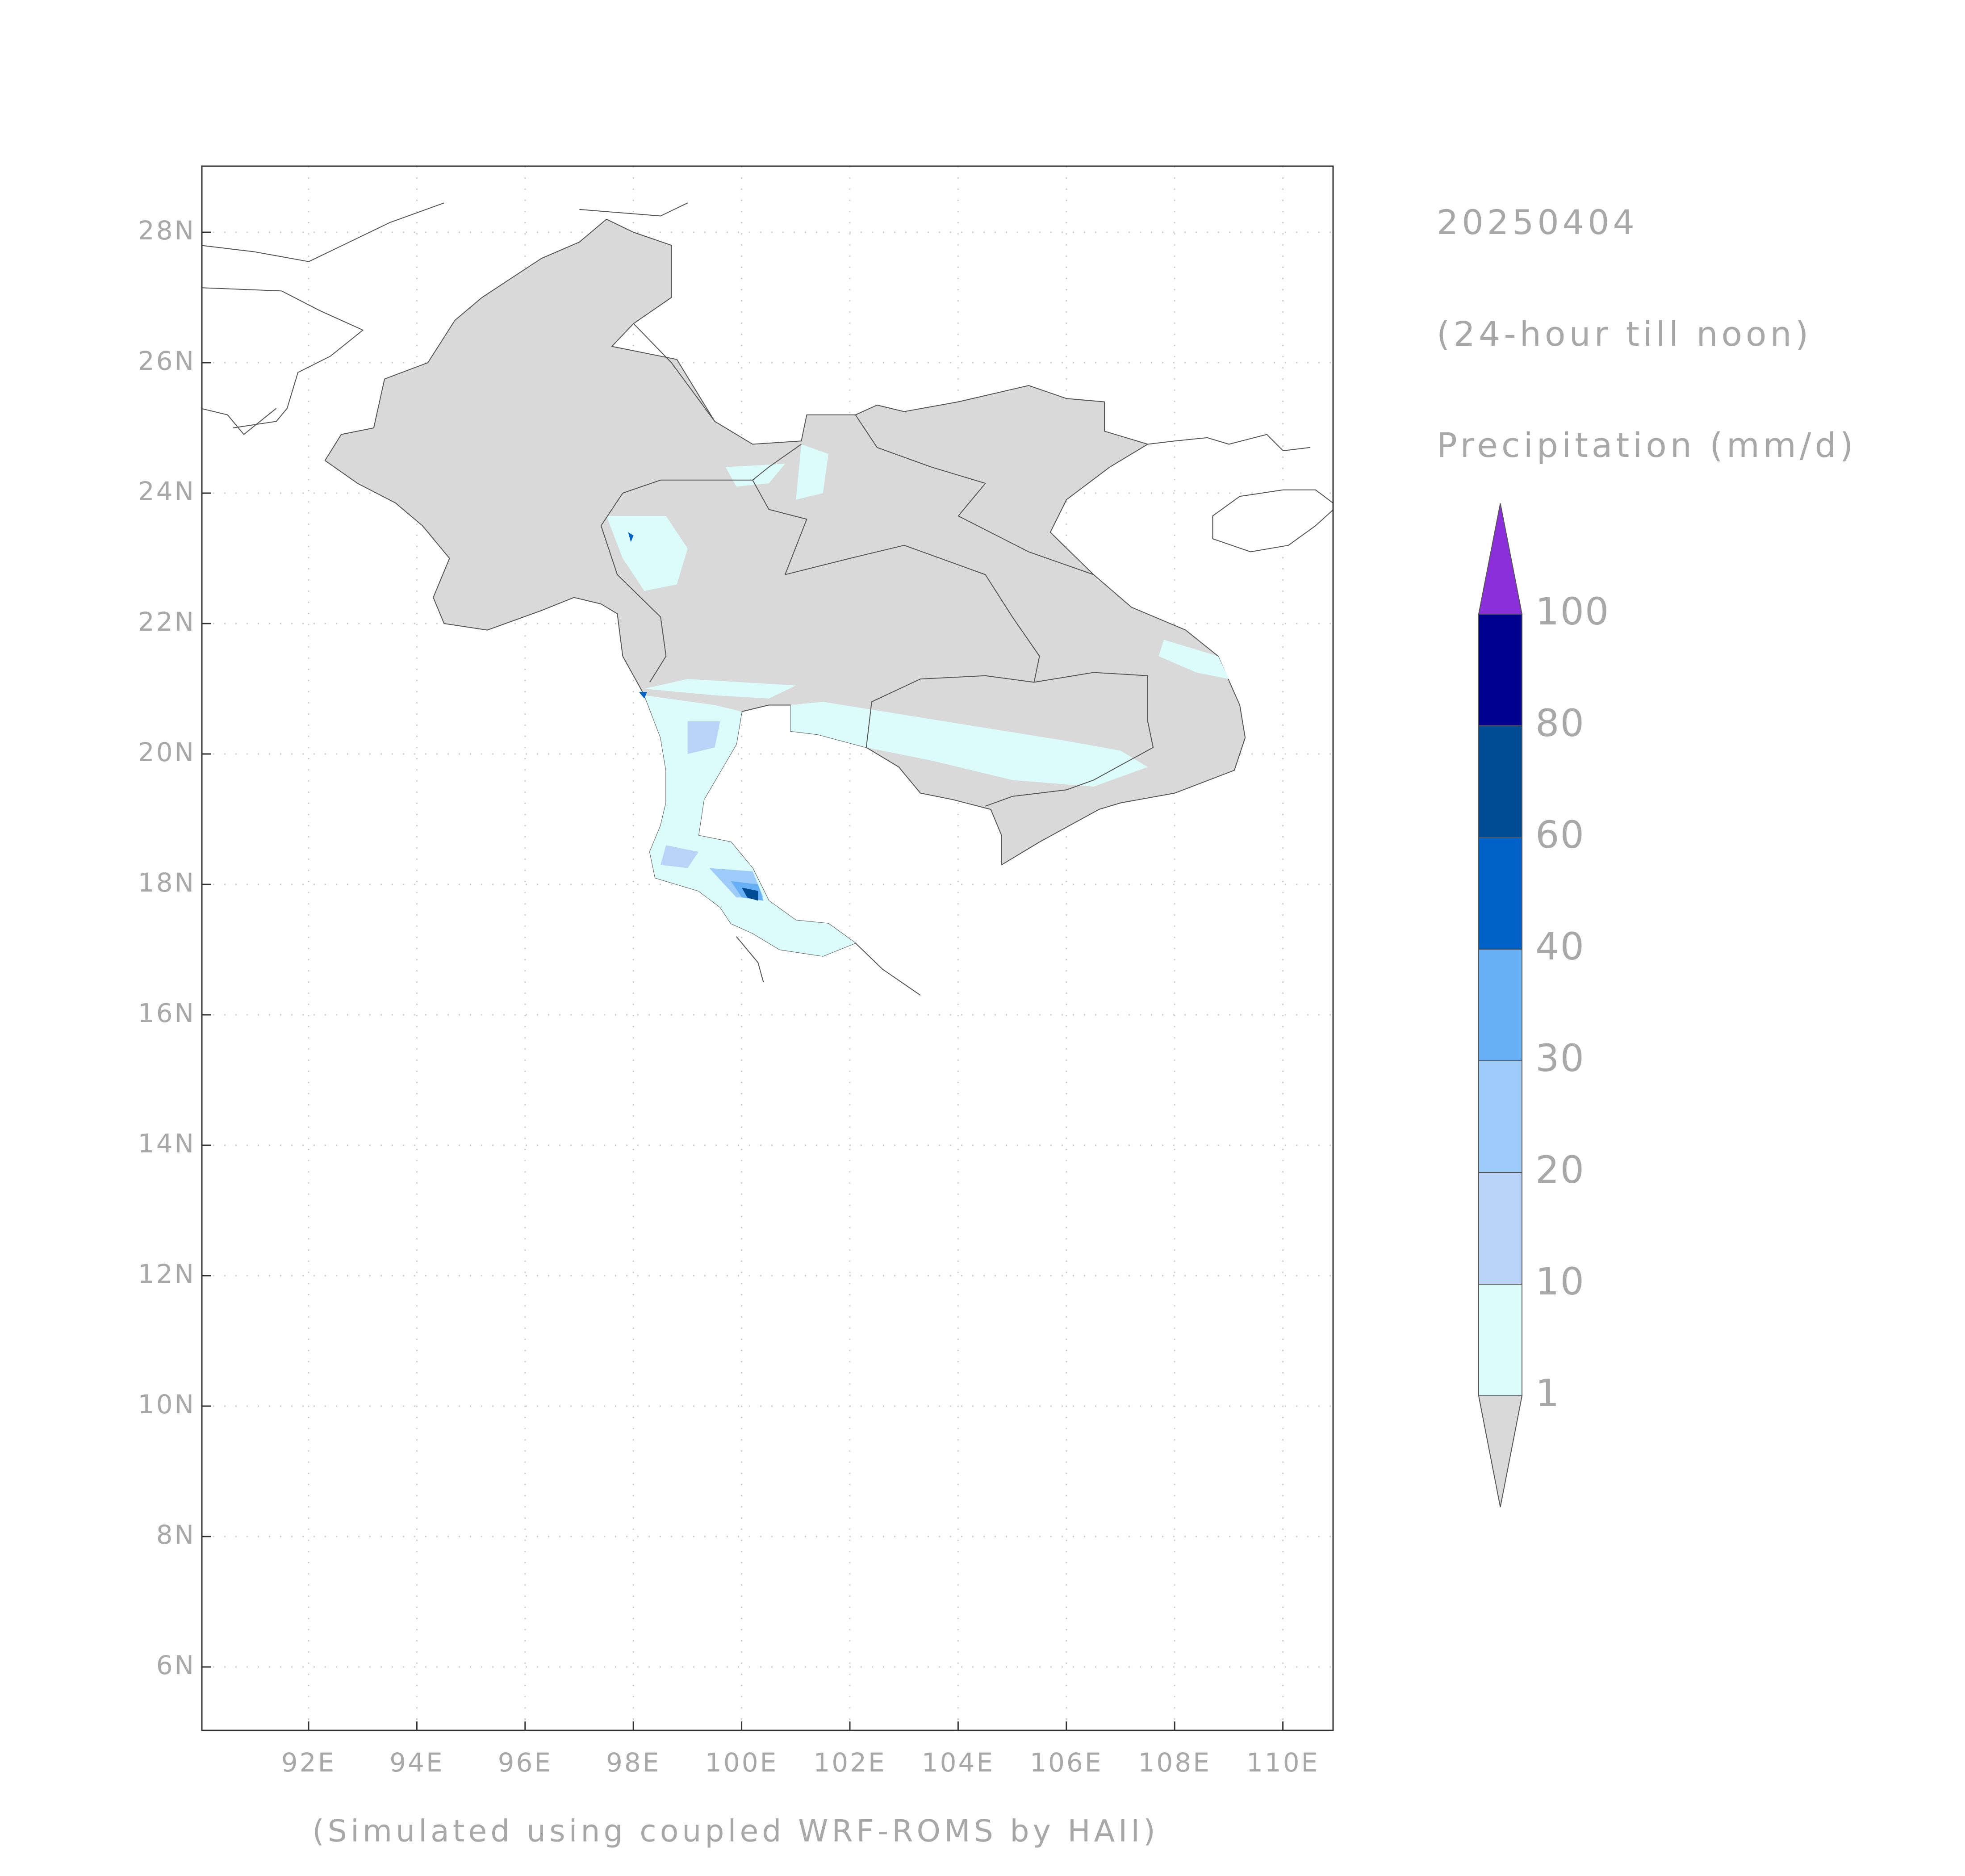 The height and width of the screenshot is (1876, 1965). Describe the element at coordinates (741, 1762) in the screenshot. I see `lon-tick-label: 100E` at that location.